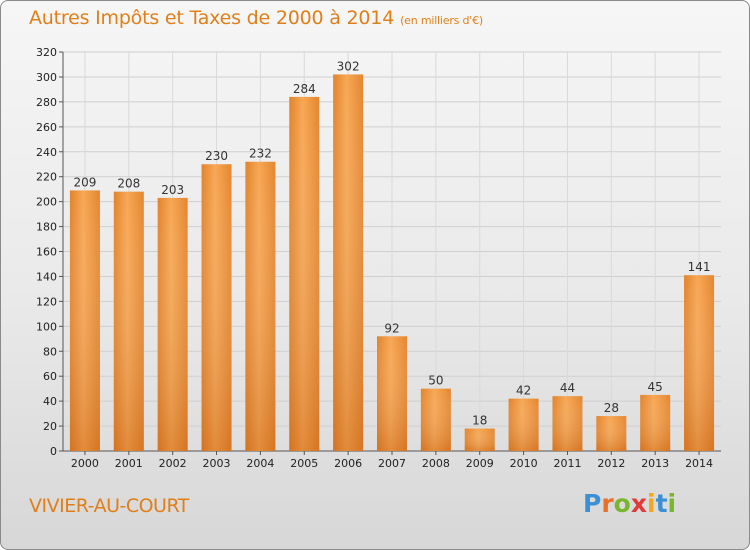 This screenshot has height=550, width=750. Describe the element at coordinates (348, 463) in the screenshot. I see `x-tick-label: 2006` at that location.